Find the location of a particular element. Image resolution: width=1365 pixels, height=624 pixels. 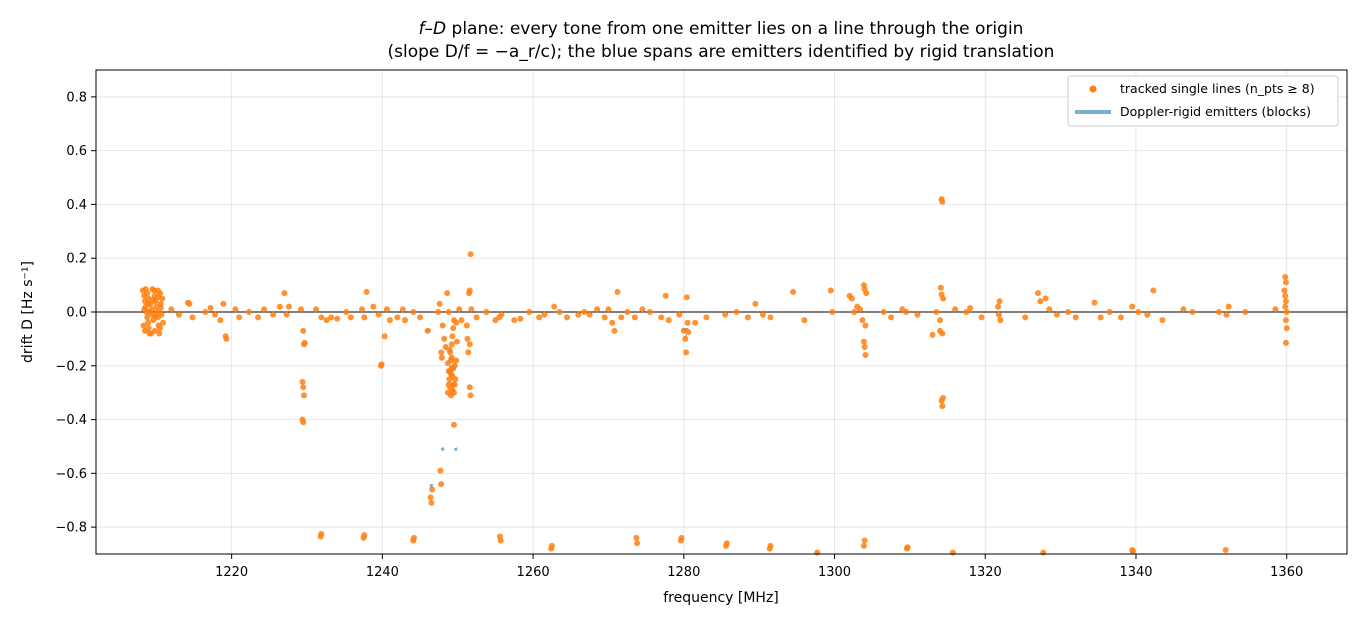

y-tick-label: −0.6 is located at coordinates (71, 474).